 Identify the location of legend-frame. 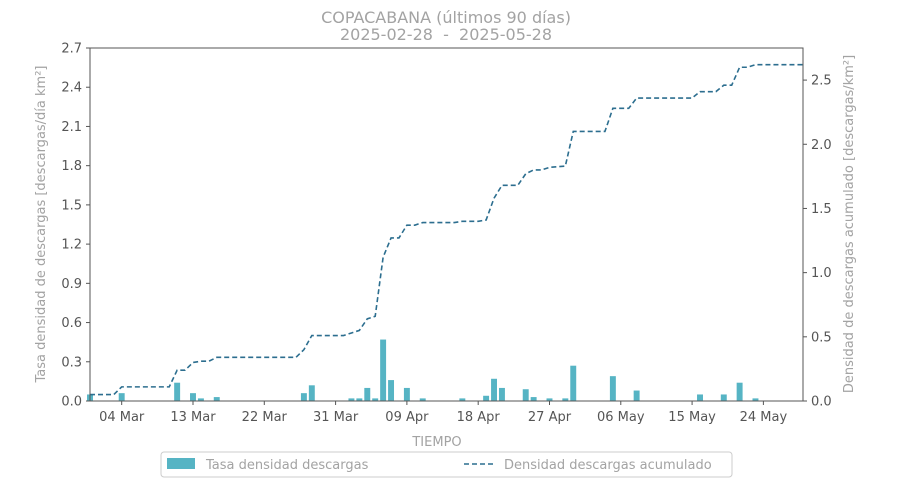
(446, 464).